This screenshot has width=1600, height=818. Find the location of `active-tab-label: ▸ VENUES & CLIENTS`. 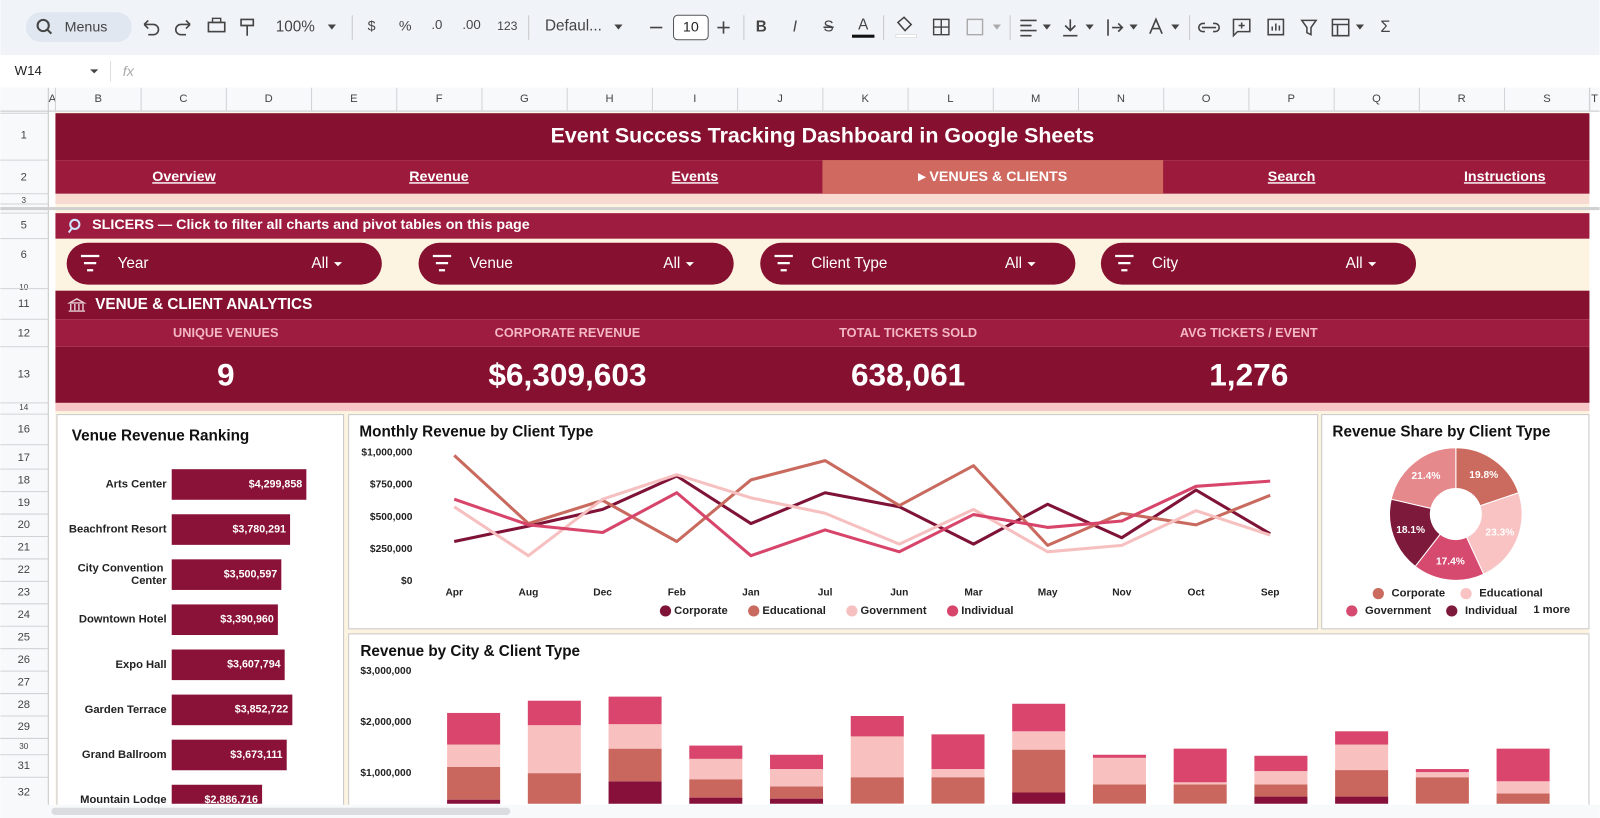

active-tab-label: ▸ VENUES & CLIENTS is located at coordinates (992, 177).